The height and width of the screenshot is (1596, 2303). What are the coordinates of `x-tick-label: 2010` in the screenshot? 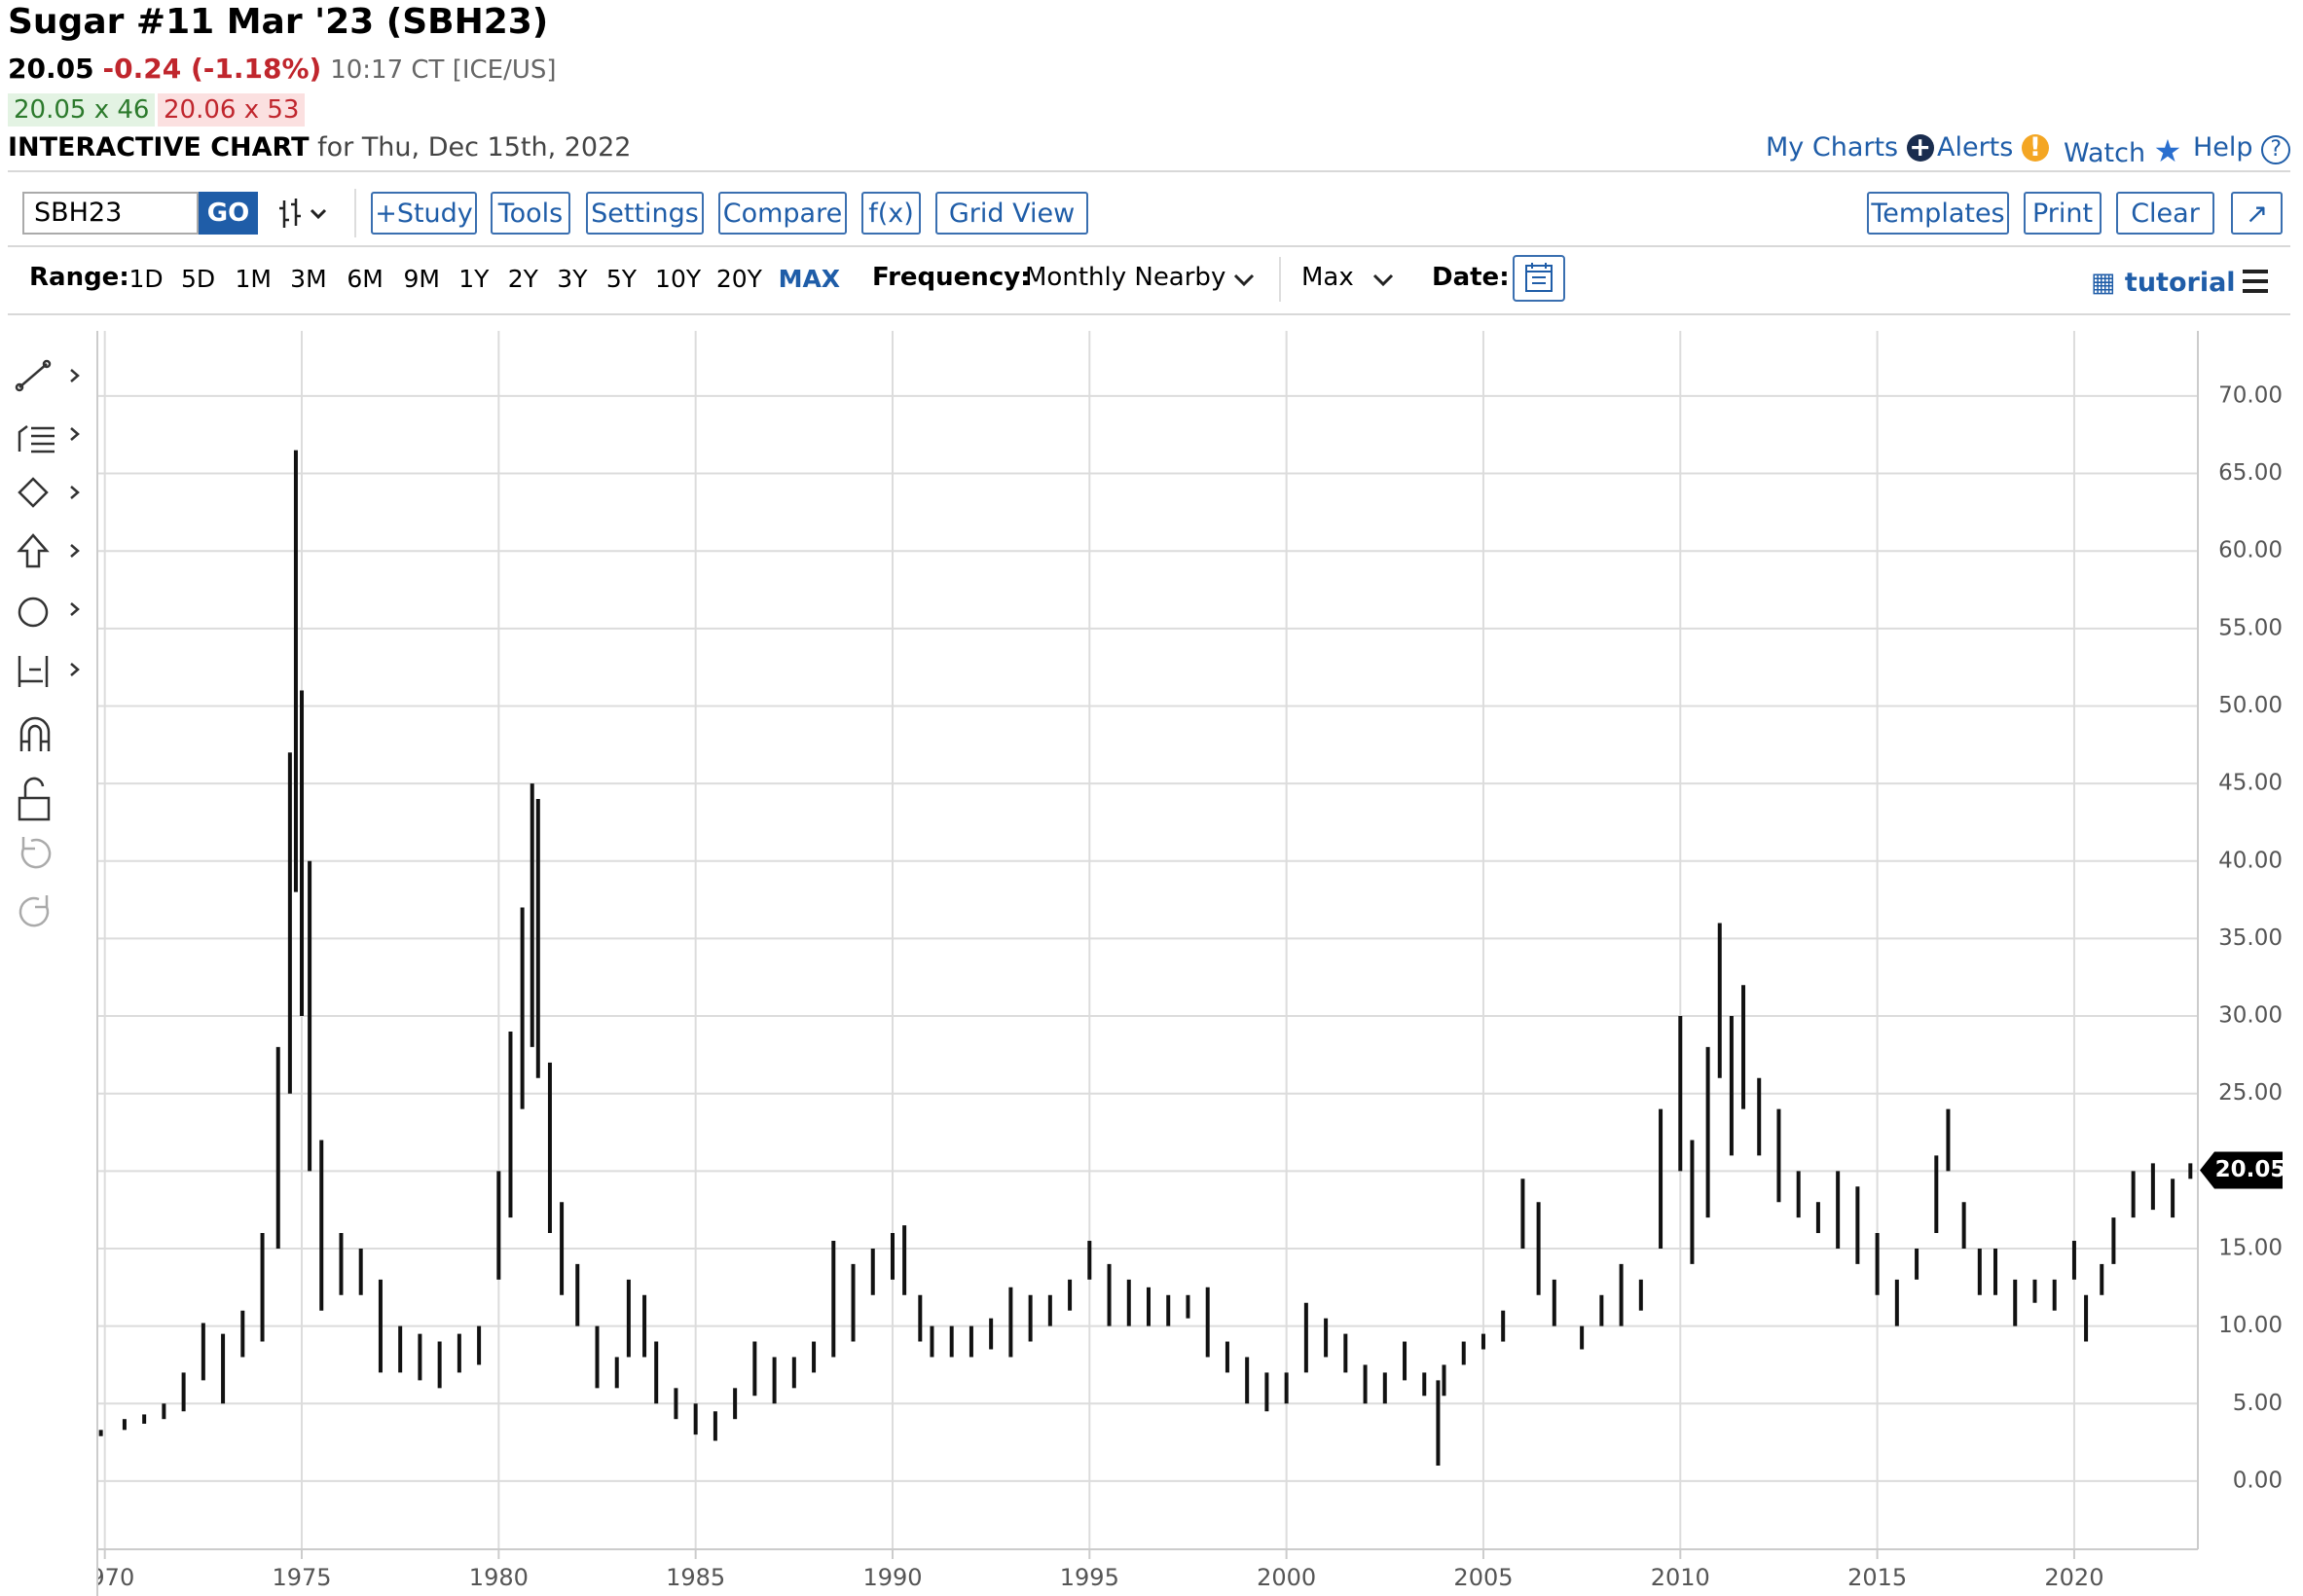 It's located at (1680, 1577).